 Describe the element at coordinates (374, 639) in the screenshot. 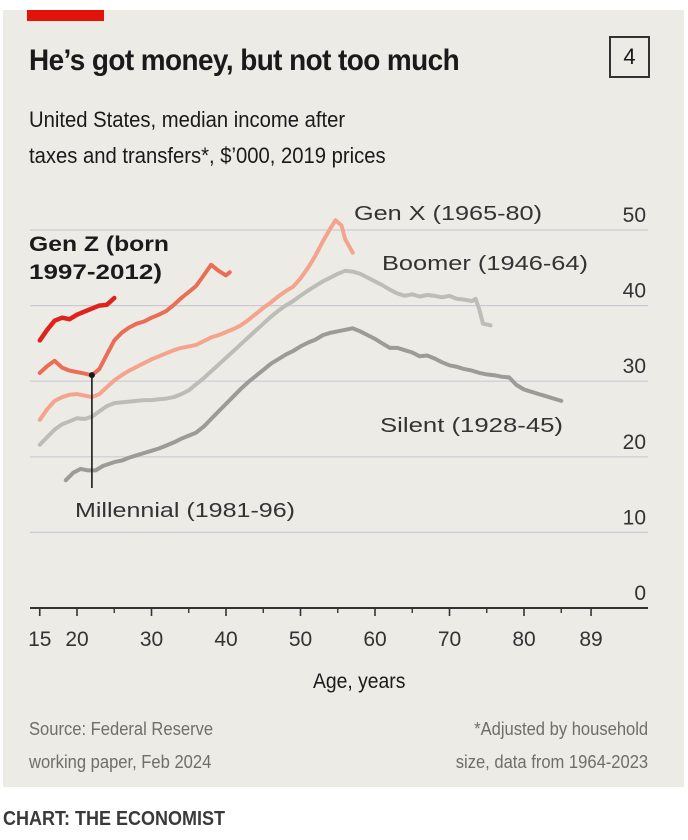

I see `x-tick-label-60: 60` at that location.